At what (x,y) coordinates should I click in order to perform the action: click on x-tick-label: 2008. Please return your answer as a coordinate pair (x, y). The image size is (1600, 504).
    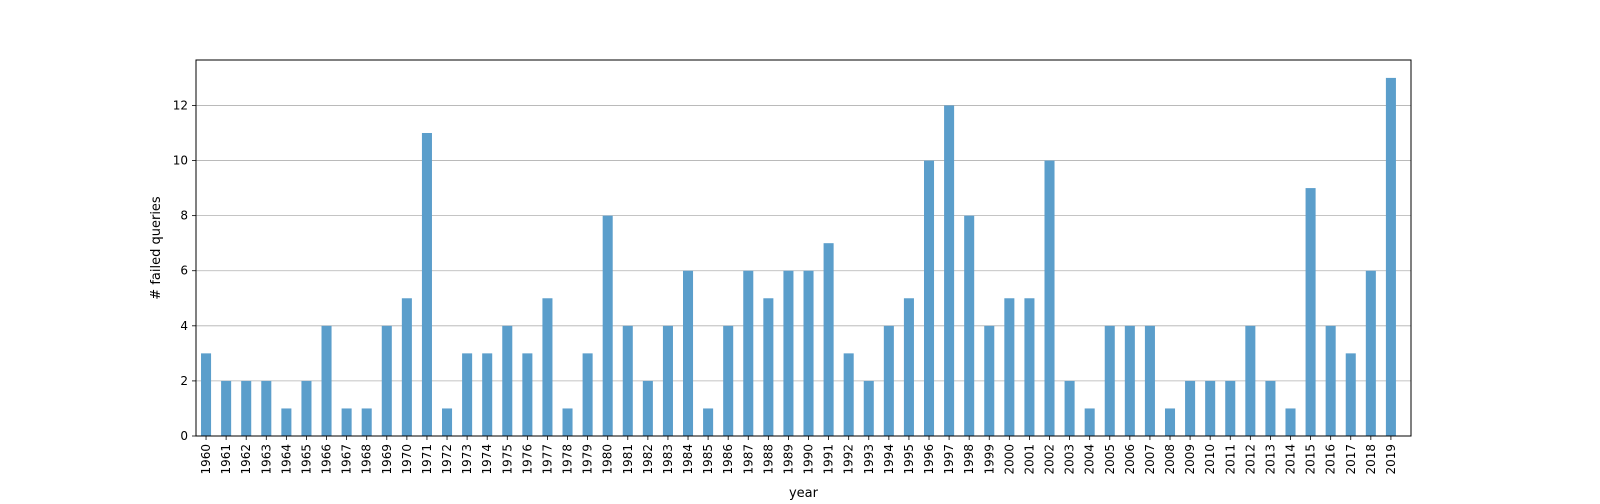
    Looking at the image, I should click on (1170, 459).